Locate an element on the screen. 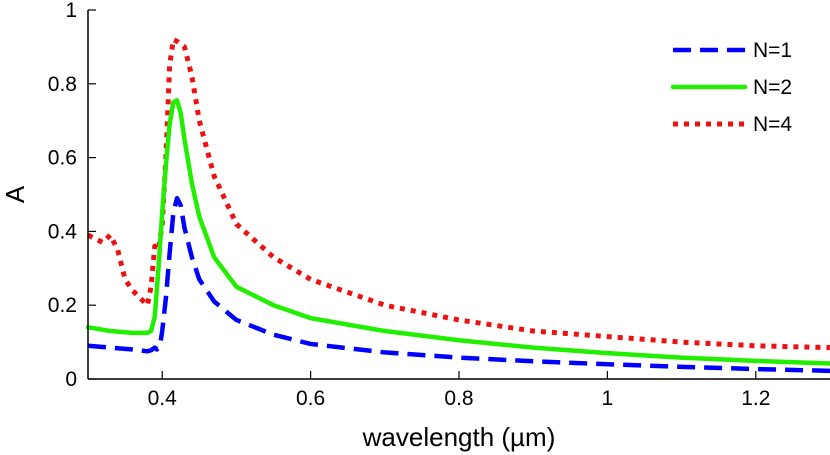 This screenshot has height=455, width=830. y-axis-label: A is located at coordinates (15, 194).